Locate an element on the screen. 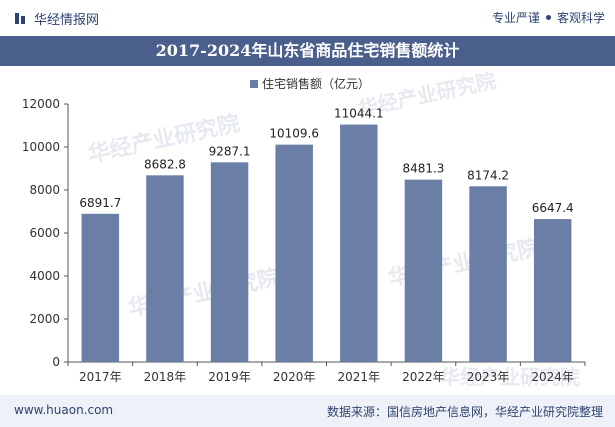 Image resolution: width=615 pixels, height=427 pixels. bar-value-label: 8682.8 is located at coordinates (165, 164).